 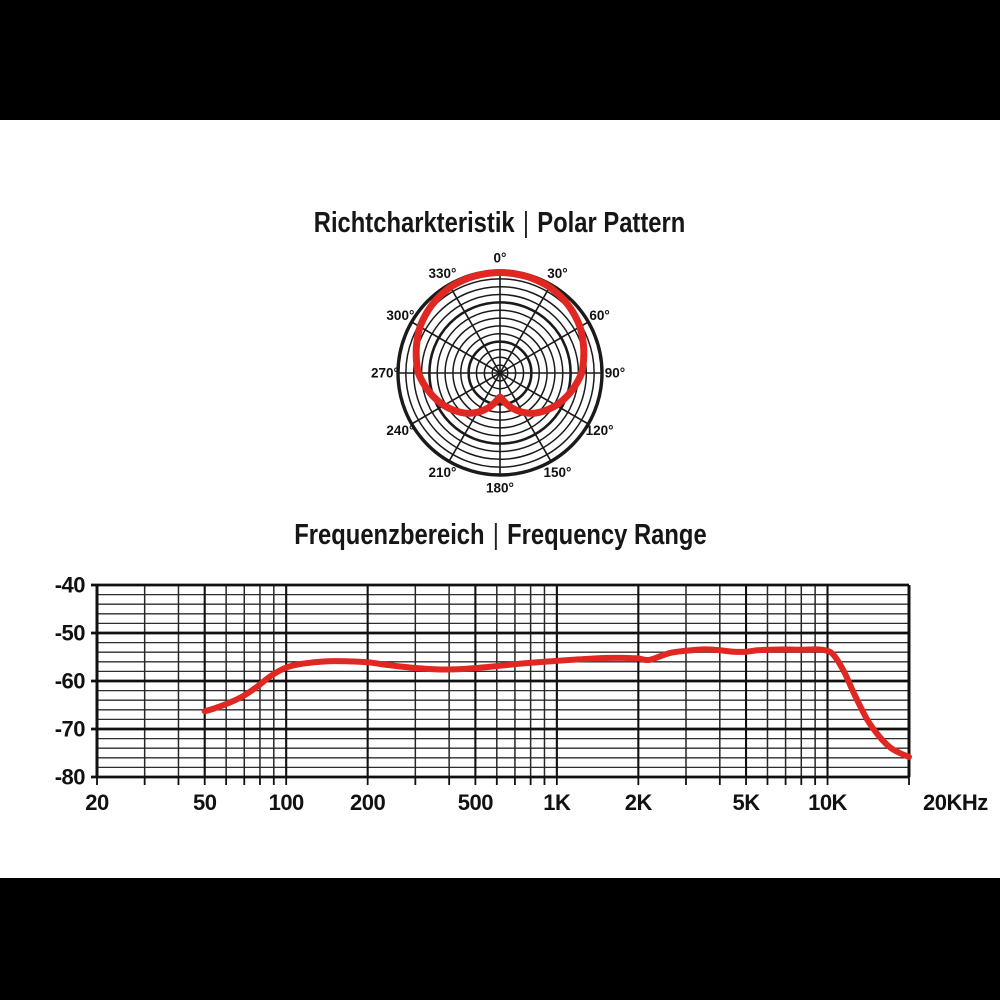 What do you see at coordinates (606, 535) in the screenshot?
I see `freq-title-english: Frequency Range` at bounding box center [606, 535].